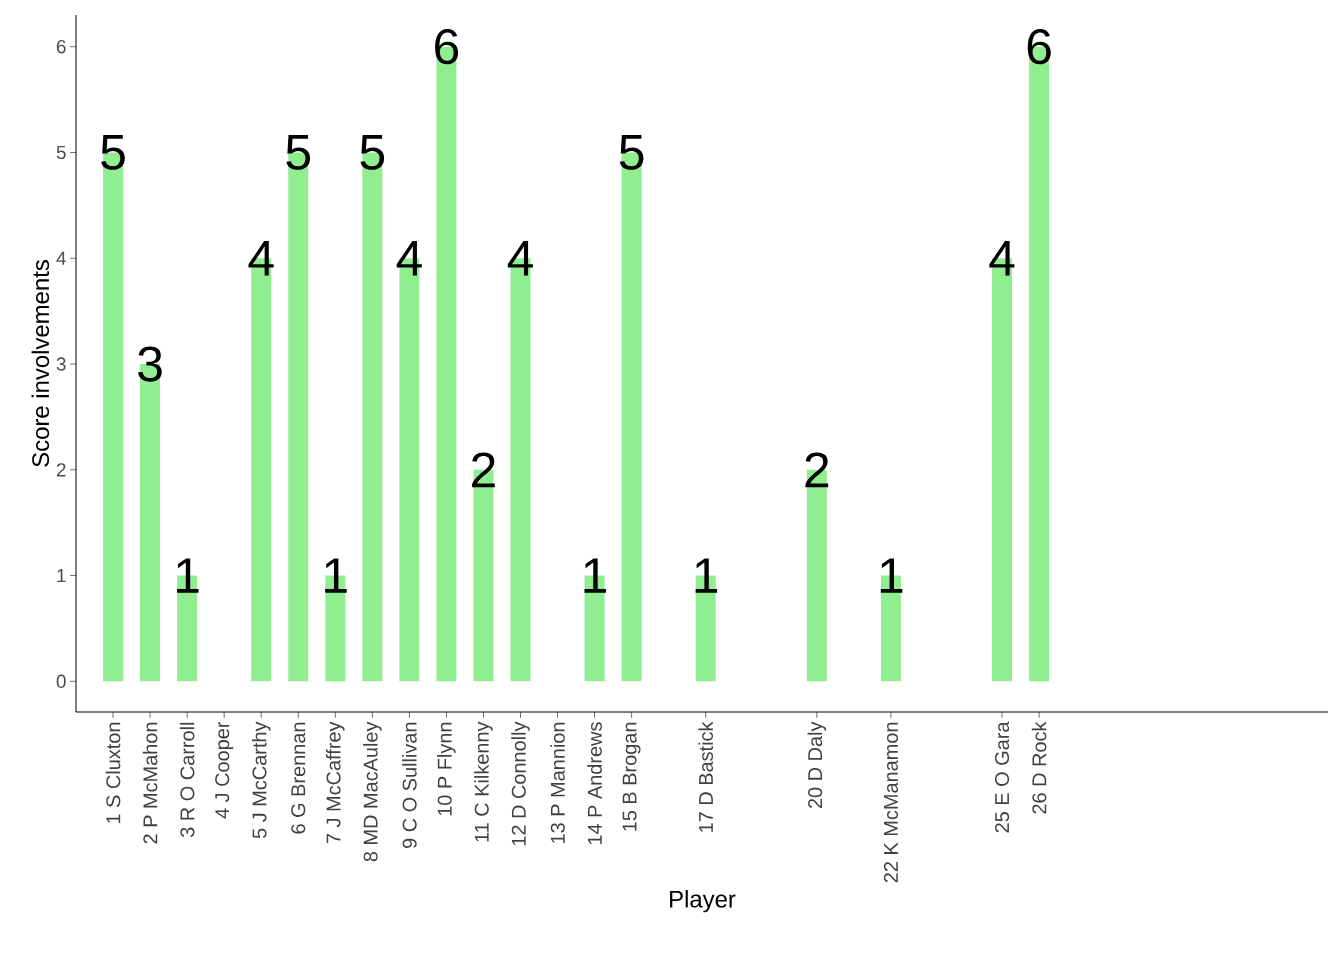 The width and height of the screenshot is (1344, 960). I want to click on x-tick-label: 3 R O Carroll, so click(187, 780).